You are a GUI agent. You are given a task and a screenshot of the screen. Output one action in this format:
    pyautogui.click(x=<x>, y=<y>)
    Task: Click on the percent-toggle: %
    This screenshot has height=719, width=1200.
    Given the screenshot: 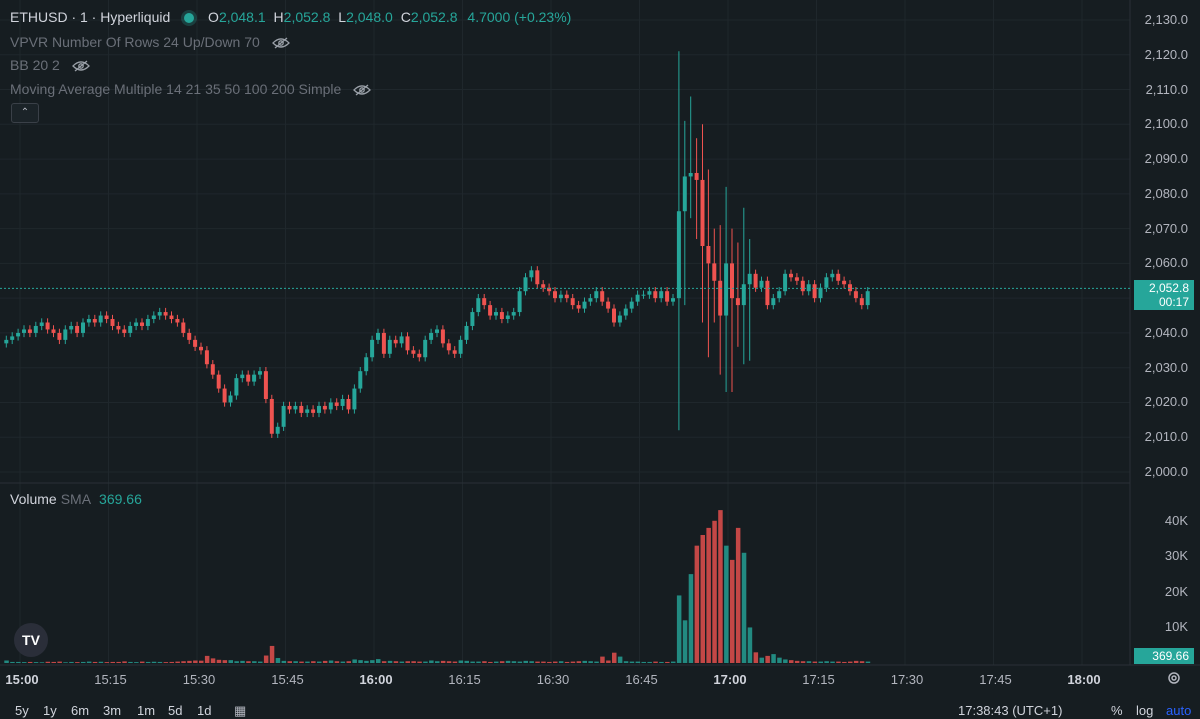 What is the action you would take?
    pyautogui.click(x=1117, y=710)
    